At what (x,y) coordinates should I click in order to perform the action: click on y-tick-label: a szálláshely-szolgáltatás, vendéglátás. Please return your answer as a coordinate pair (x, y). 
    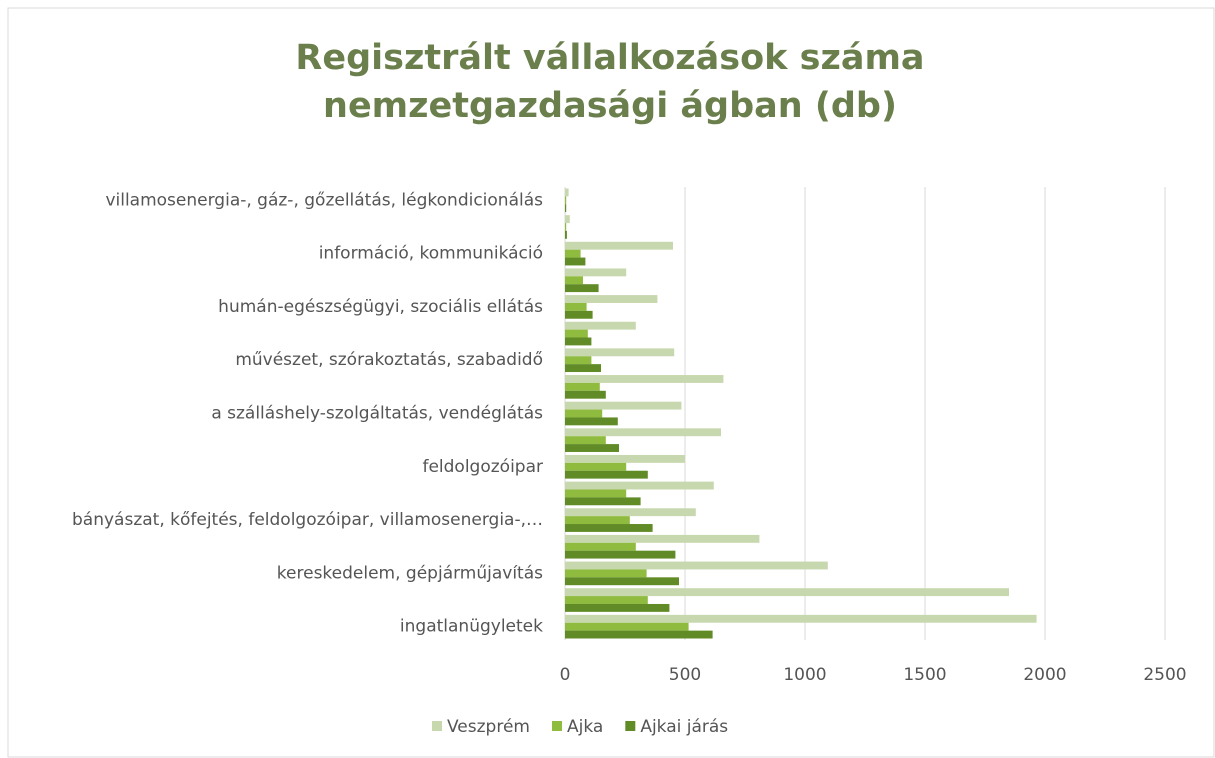
    Looking at the image, I should click on (377, 414).